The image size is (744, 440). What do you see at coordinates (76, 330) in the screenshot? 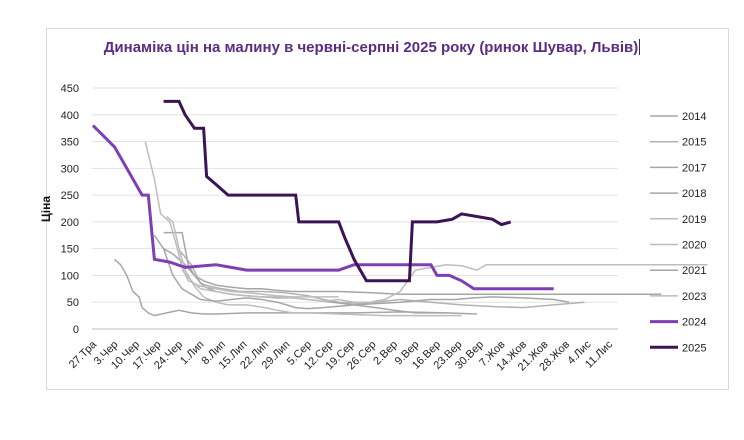
I see `y-tick-label: 0` at bounding box center [76, 330].